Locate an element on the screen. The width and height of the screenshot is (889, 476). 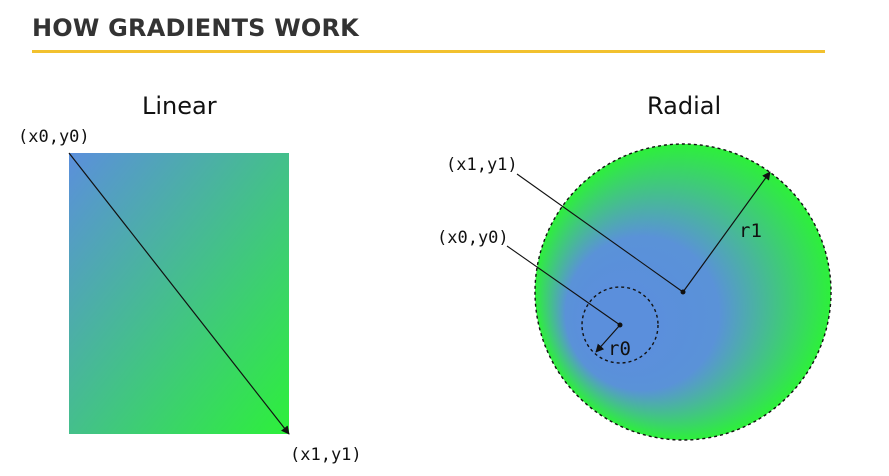
outer-center-leader is located at coordinates (600, 233).